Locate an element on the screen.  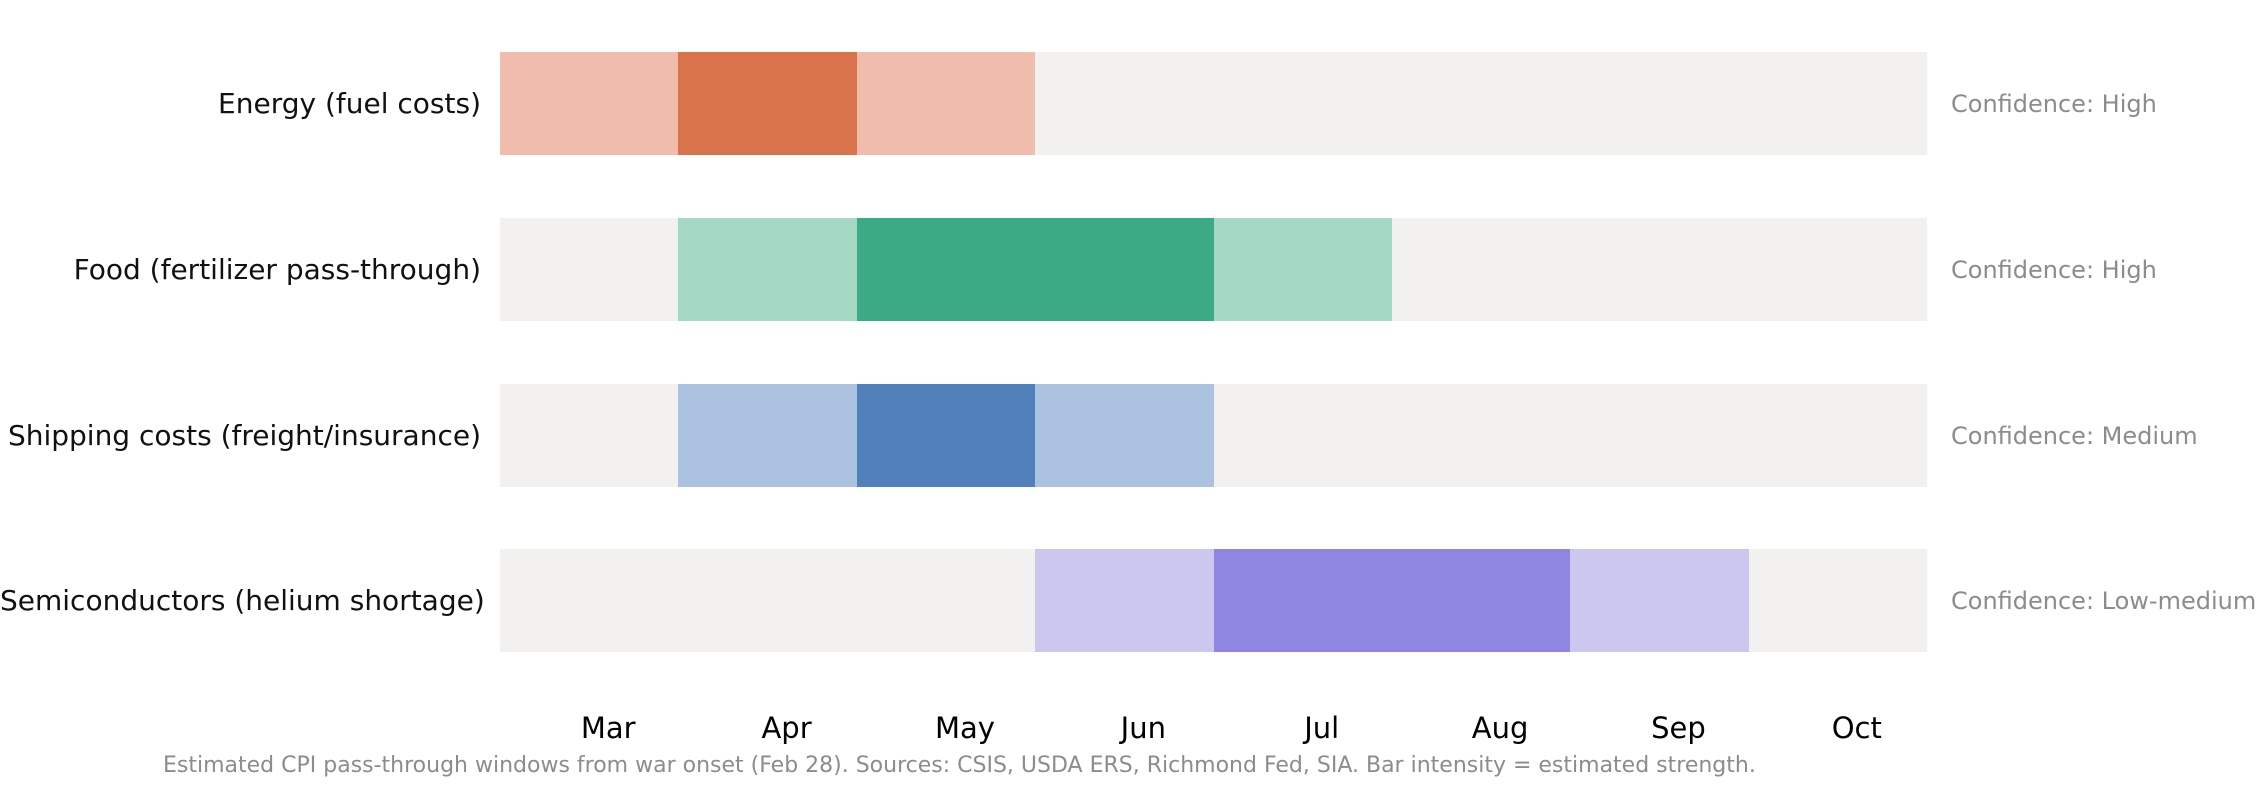
confidence-label: Confidence: Medium is located at coordinates (2074, 435).